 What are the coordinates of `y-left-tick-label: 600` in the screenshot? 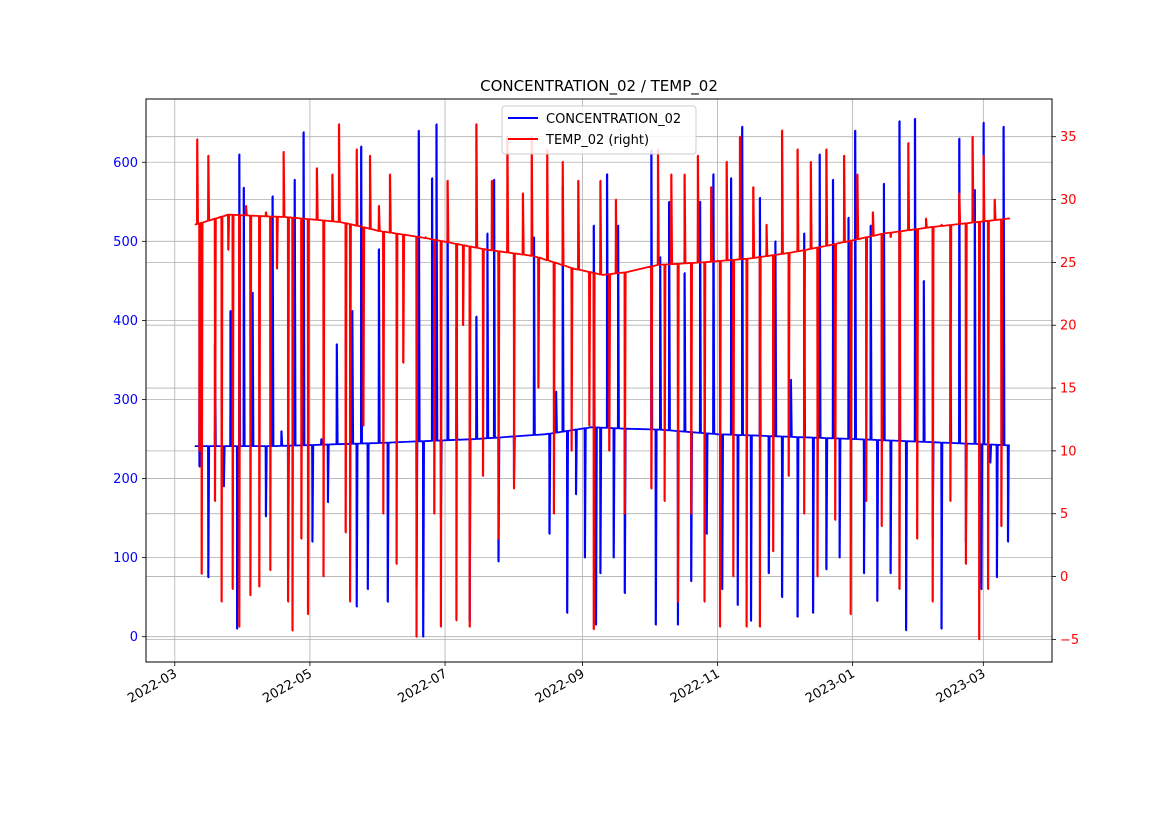 It's located at (125, 163).